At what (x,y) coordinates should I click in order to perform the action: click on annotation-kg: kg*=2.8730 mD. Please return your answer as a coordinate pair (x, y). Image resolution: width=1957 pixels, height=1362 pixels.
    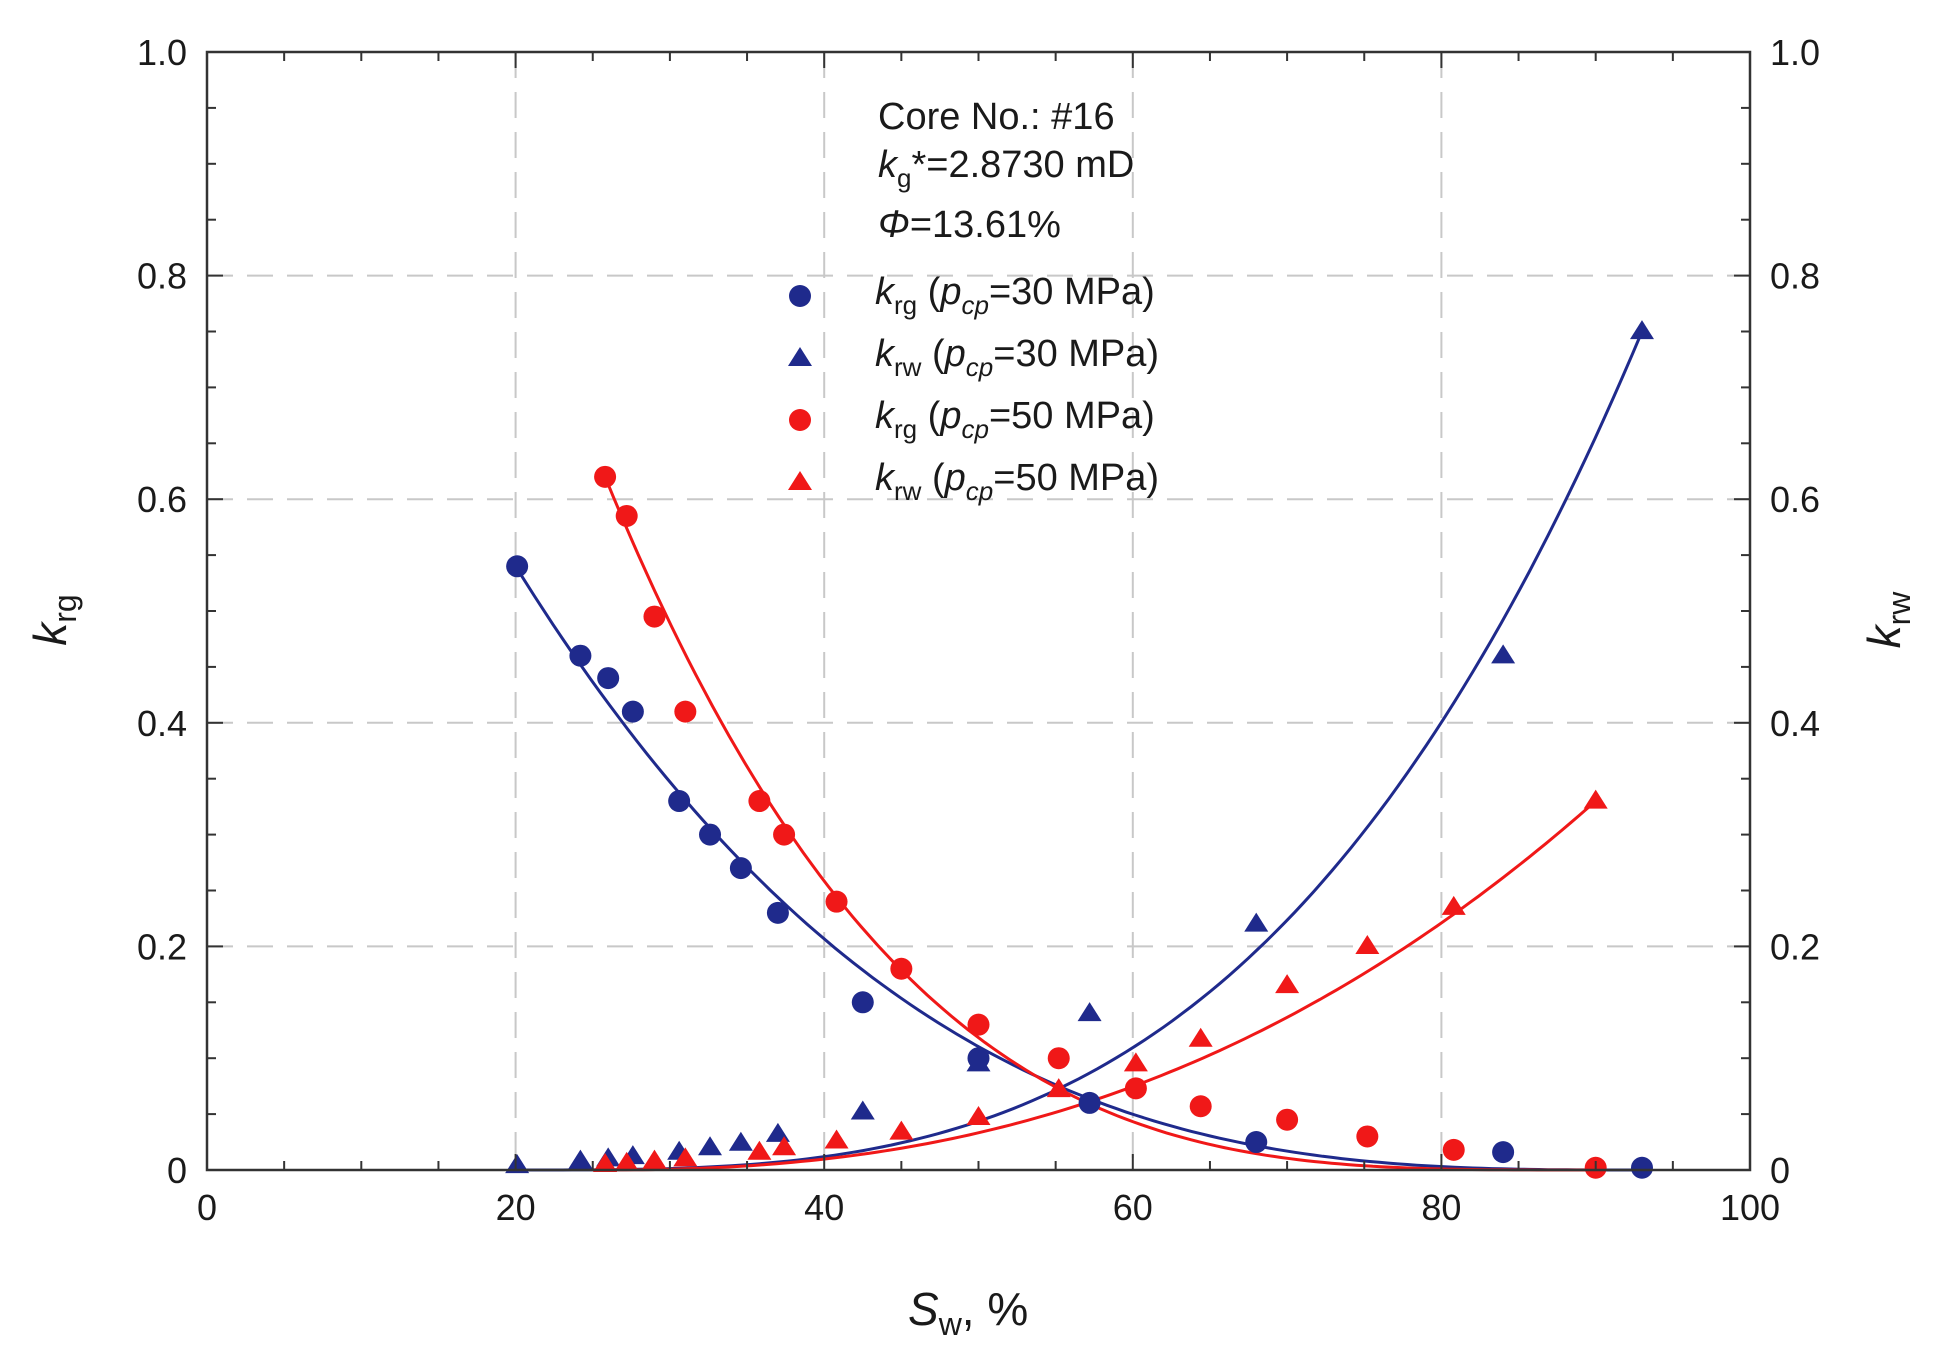
    Looking at the image, I should click on (1006, 168).